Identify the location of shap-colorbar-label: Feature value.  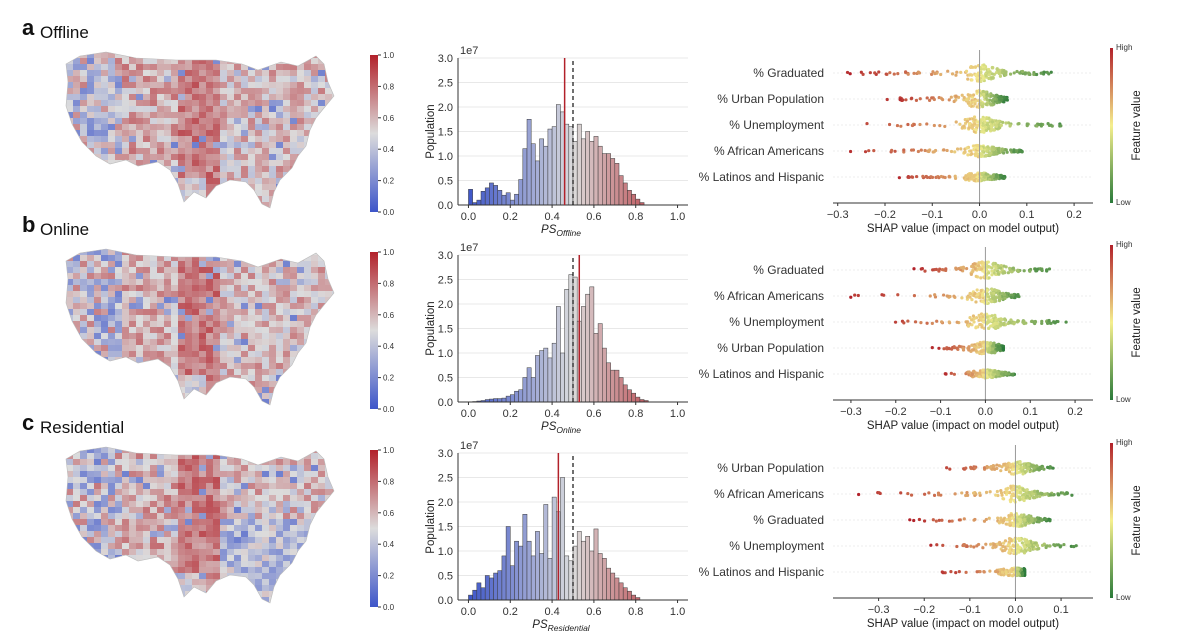
(1137, 322).